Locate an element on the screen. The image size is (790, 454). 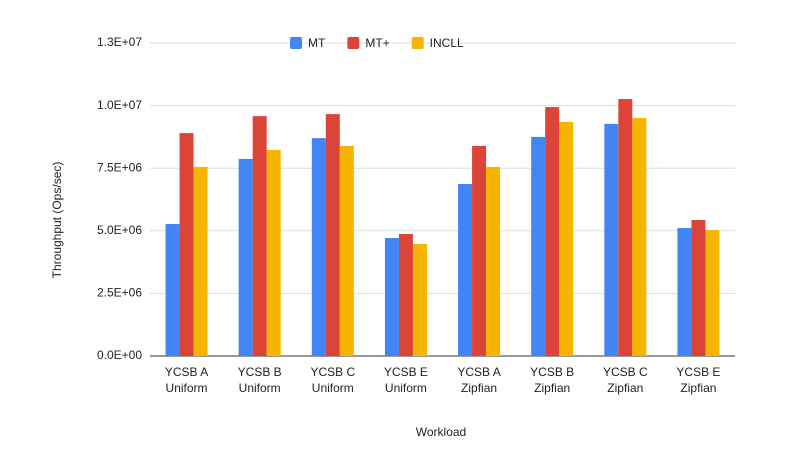
y-tick-label: 7.5E+06 is located at coordinates (119, 167).